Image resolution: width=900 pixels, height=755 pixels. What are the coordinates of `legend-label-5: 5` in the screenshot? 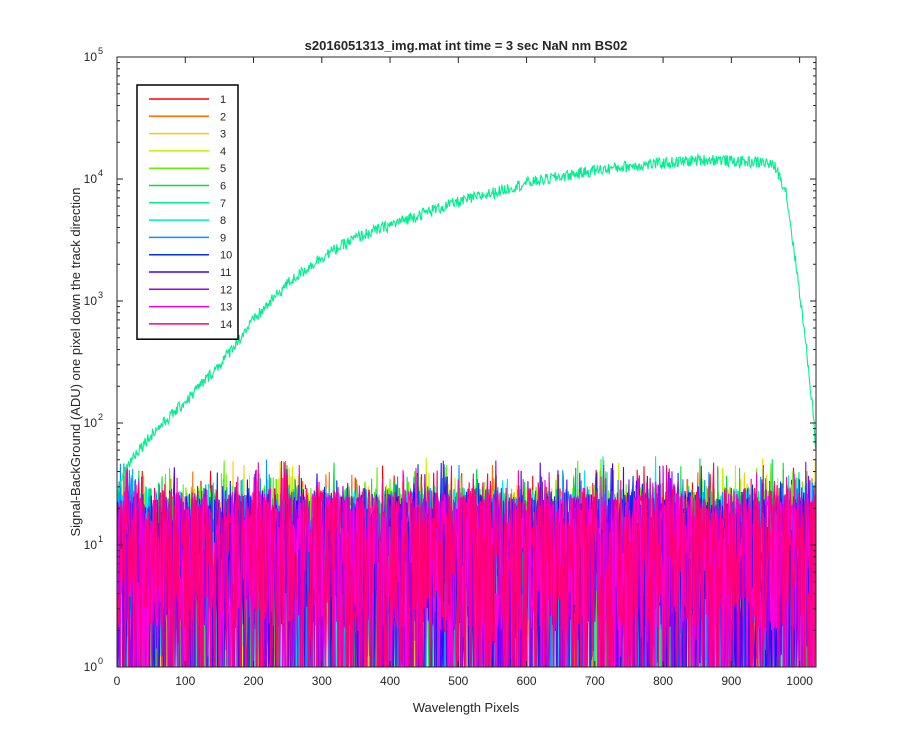 It's located at (223, 169).